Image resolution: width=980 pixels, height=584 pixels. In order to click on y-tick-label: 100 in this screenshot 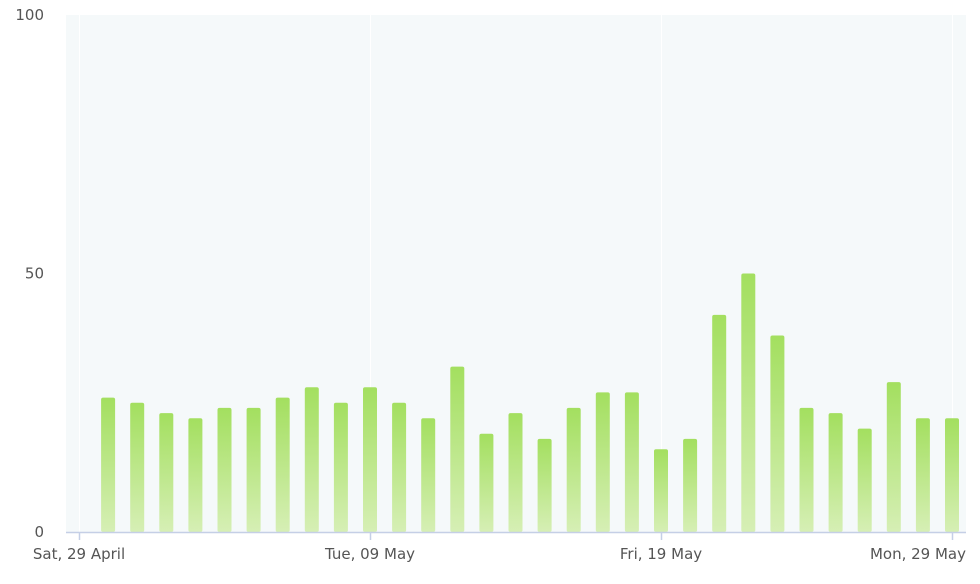, I will do `click(29, 15)`.